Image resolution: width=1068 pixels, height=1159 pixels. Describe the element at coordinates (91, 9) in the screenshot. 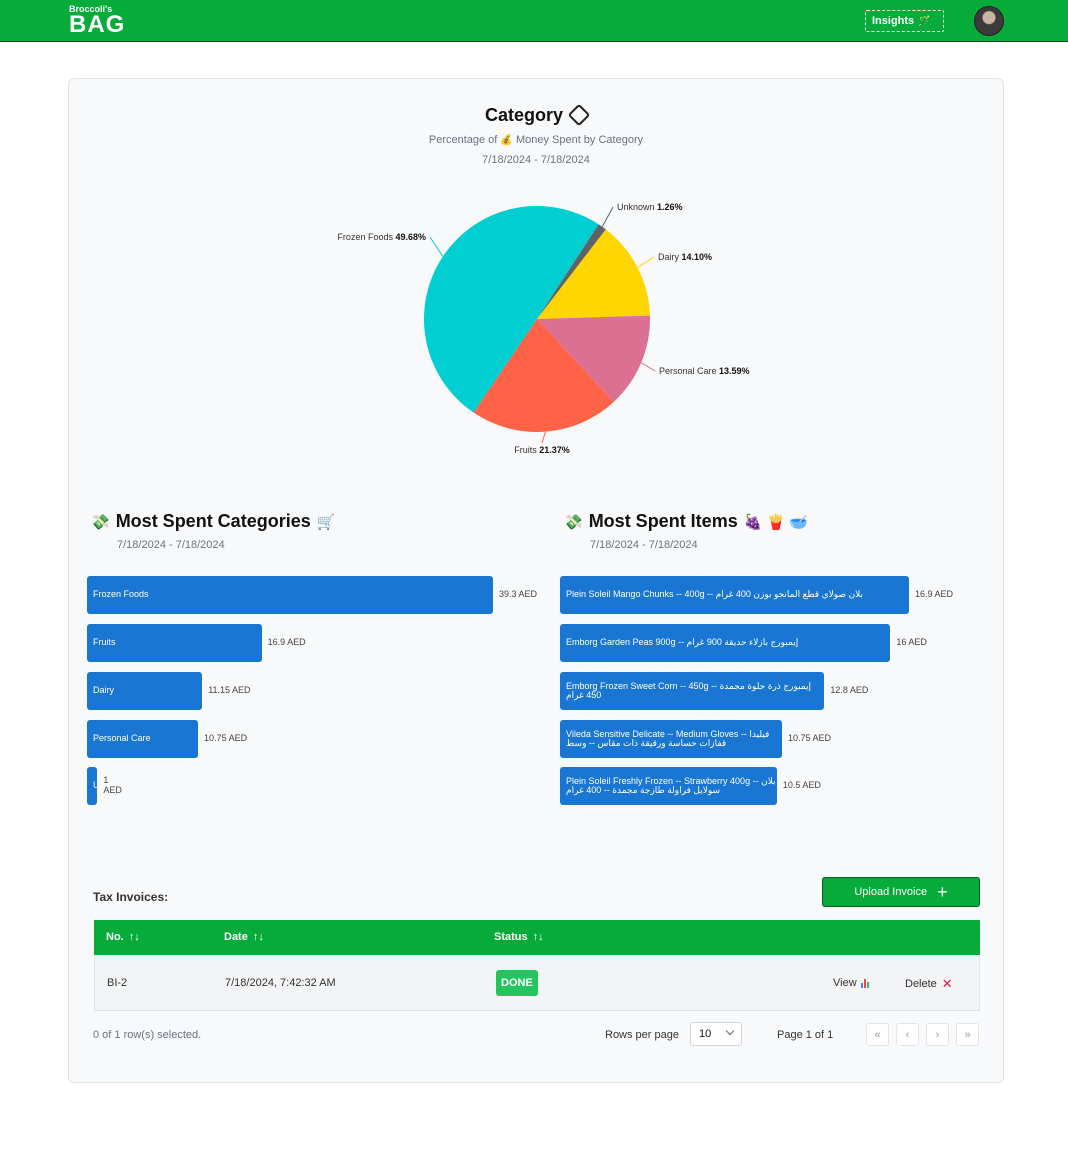

I see `logo-small-text: Broccoli's` at that location.